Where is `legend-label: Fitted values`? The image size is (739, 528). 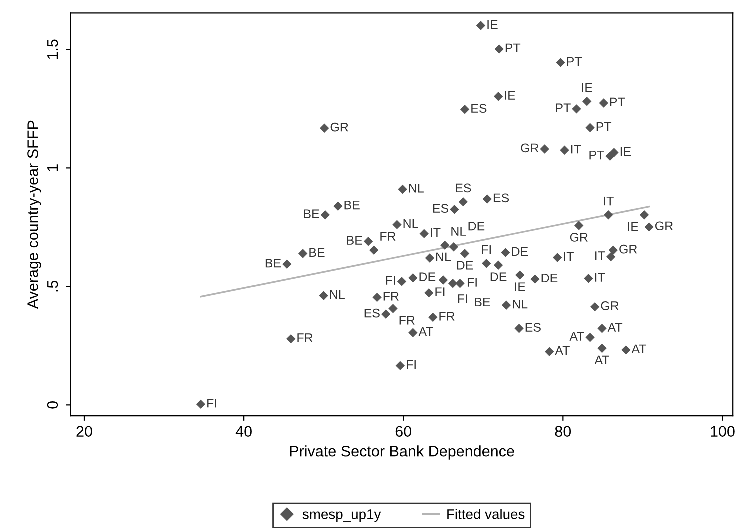 legend-label: Fitted values is located at coordinates (486, 514).